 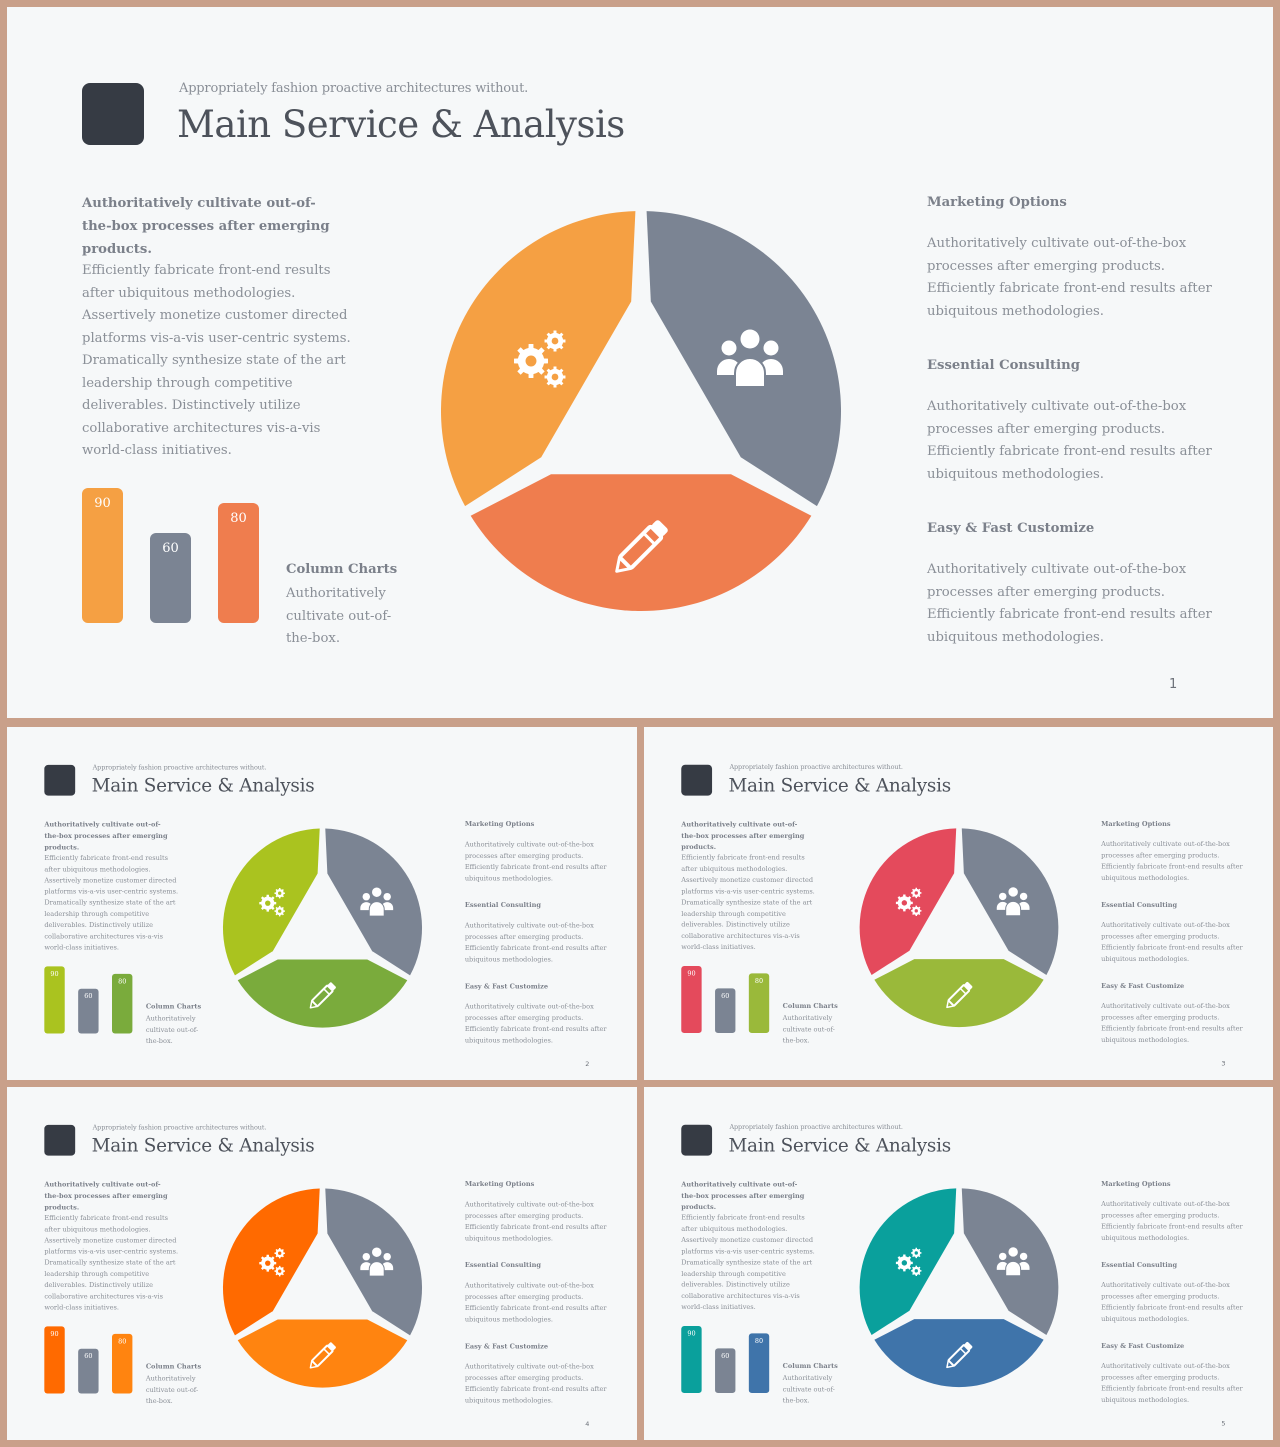 What do you see at coordinates (587, 1064) in the screenshot?
I see `page-number: 2` at bounding box center [587, 1064].